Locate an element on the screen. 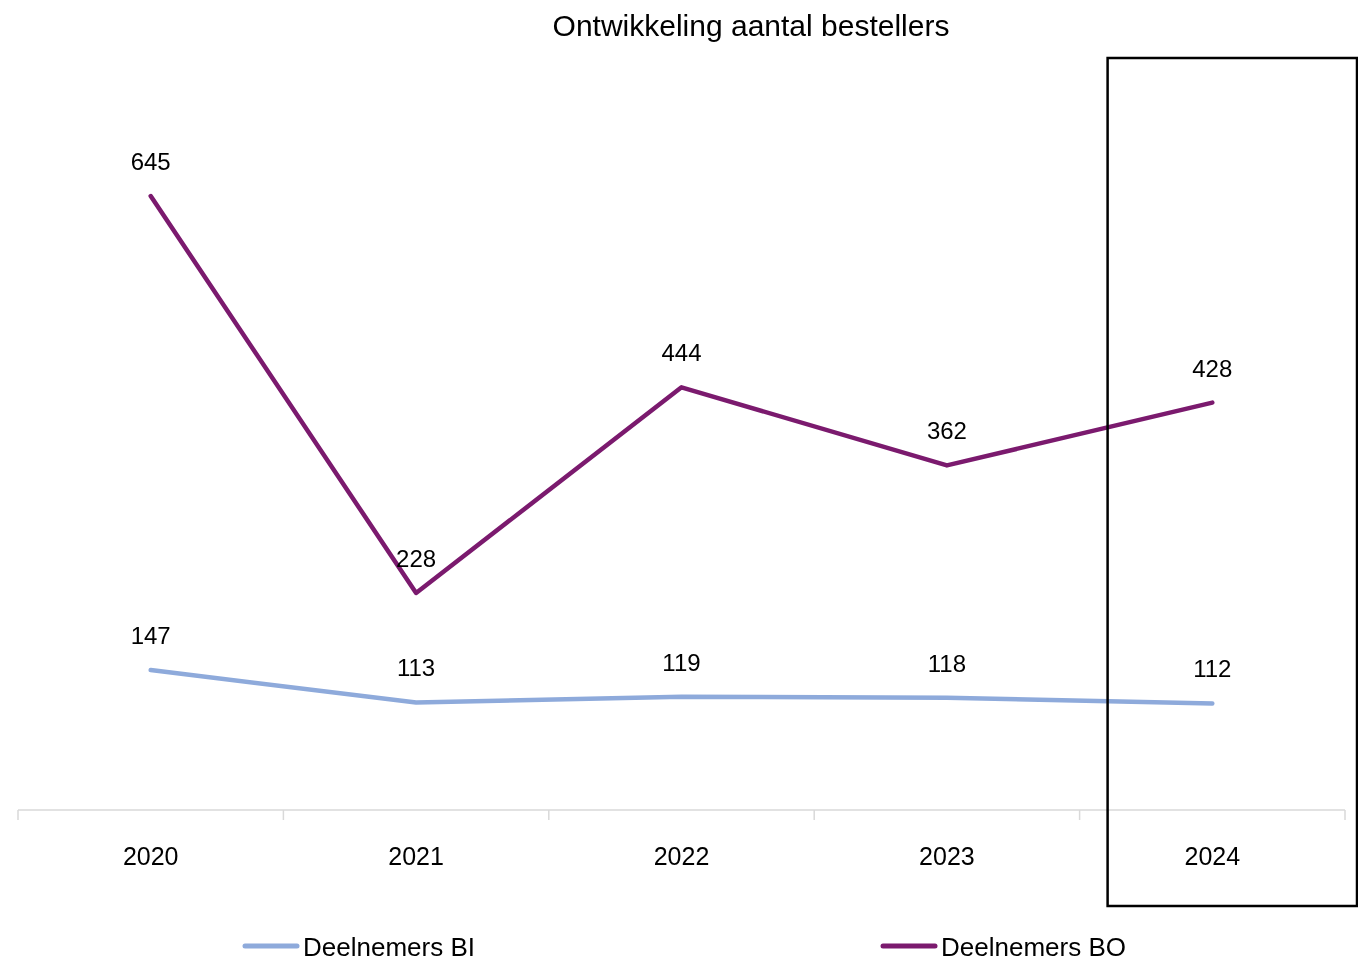 This screenshot has height=961, width=1358. data-label: 444 is located at coordinates (681, 353).